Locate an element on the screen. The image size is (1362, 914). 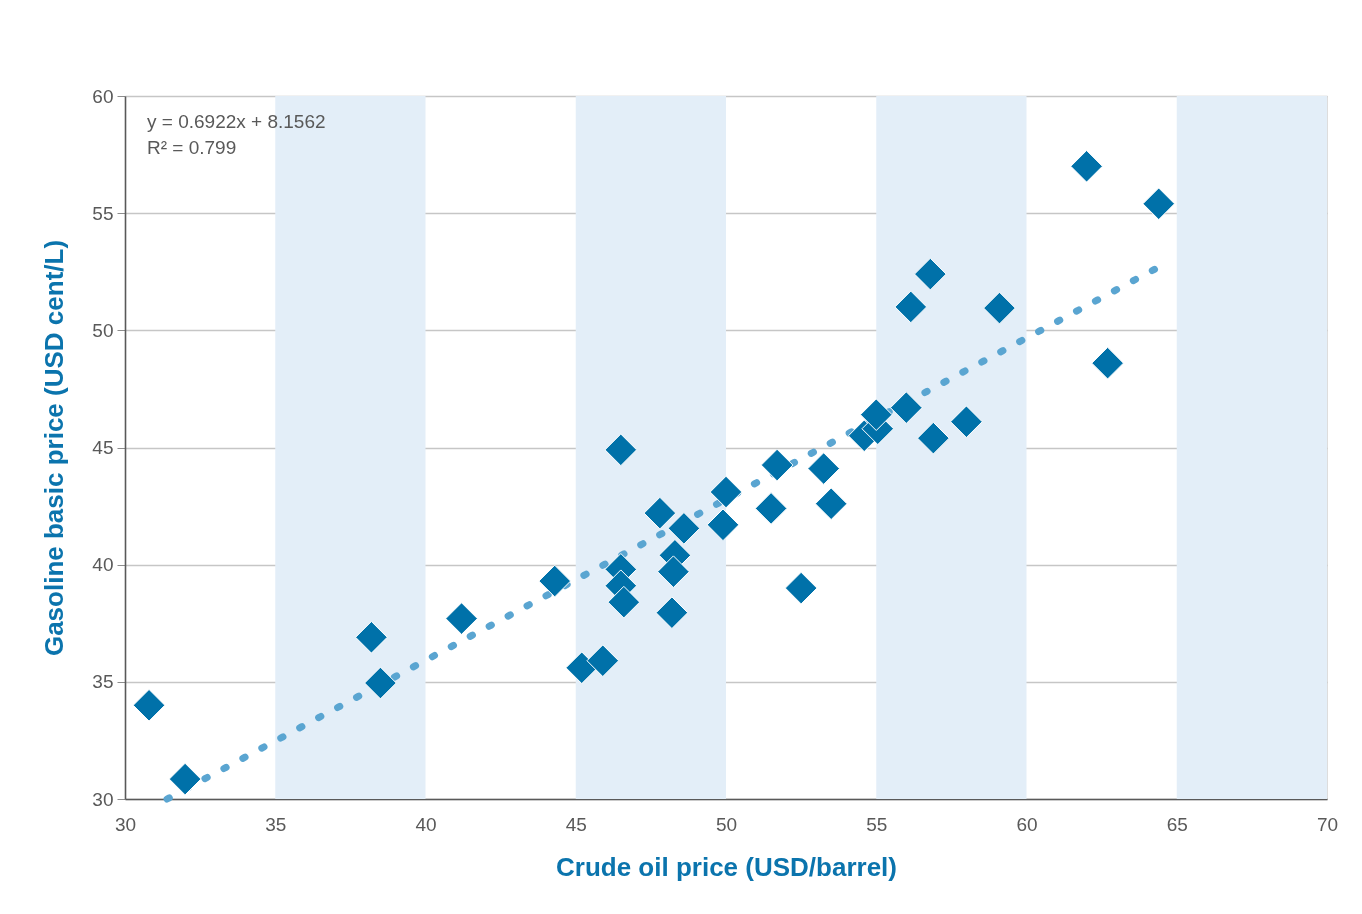
annotation: y = 0.6922x + 8.1562 is located at coordinates (236, 121).